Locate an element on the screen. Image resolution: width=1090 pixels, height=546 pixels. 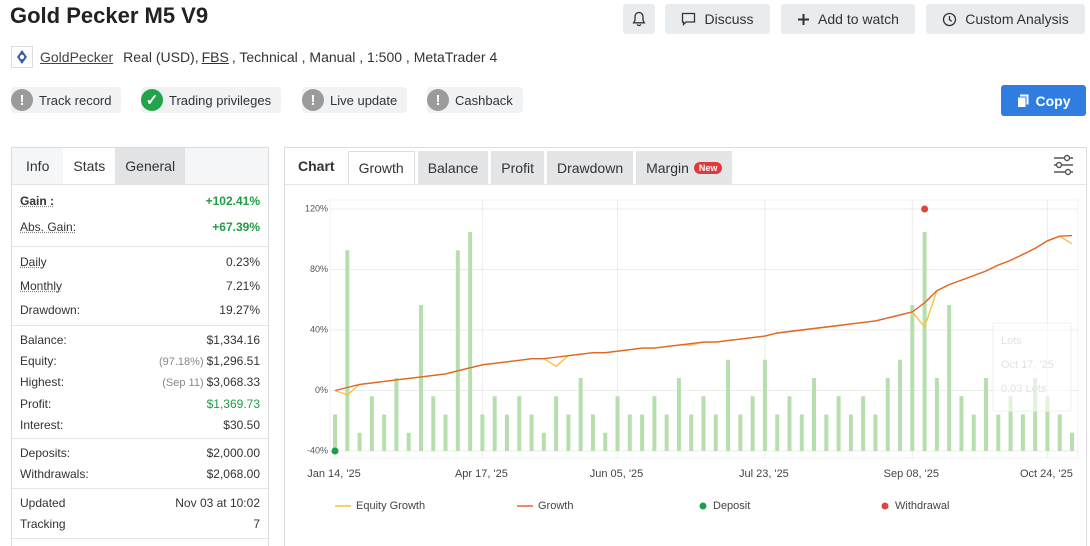
legend-label: Withdrawal is located at coordinates (922, 506).